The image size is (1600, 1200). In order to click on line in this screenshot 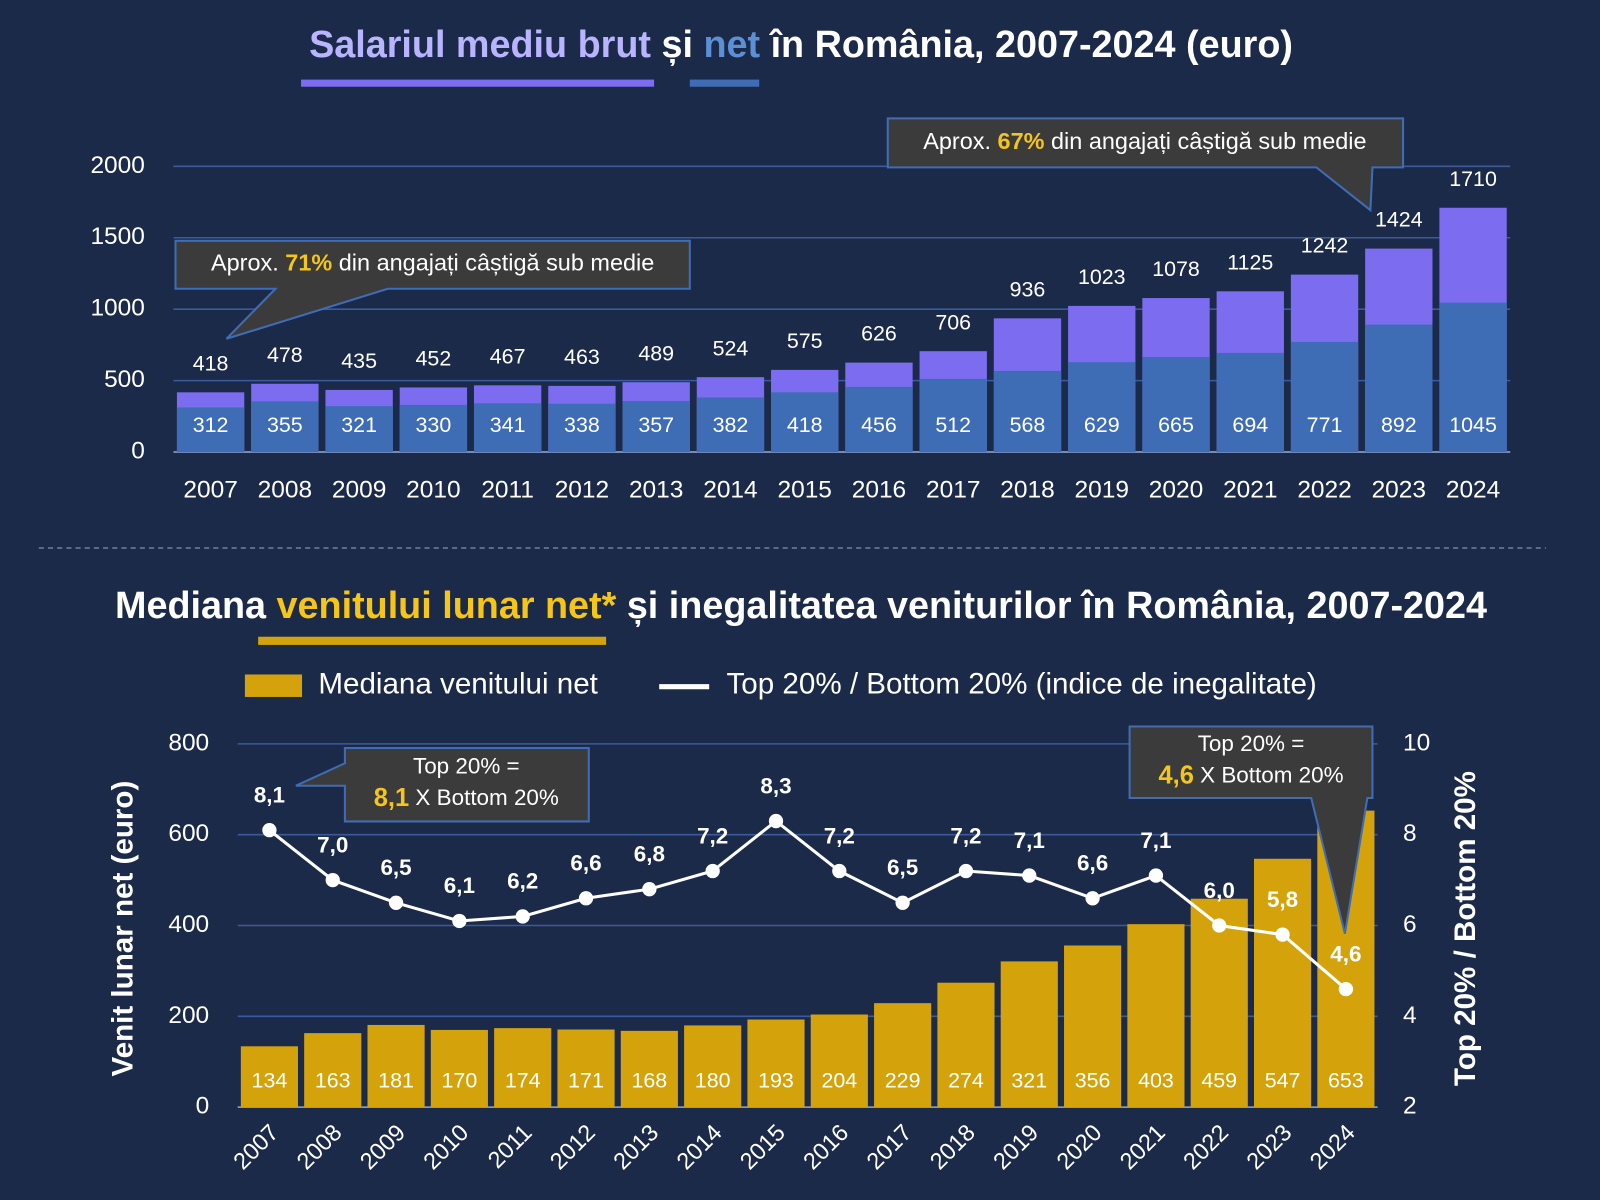, I will do `click(807, 905)`.